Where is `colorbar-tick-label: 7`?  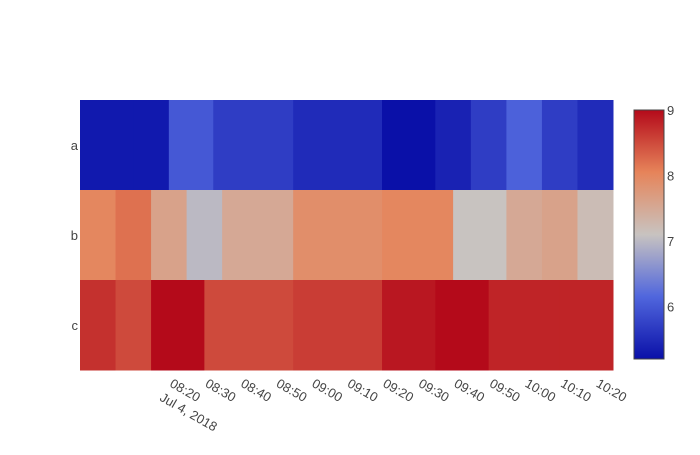 colorbar-tick-label: 7 is located at coordinates (670, 241).